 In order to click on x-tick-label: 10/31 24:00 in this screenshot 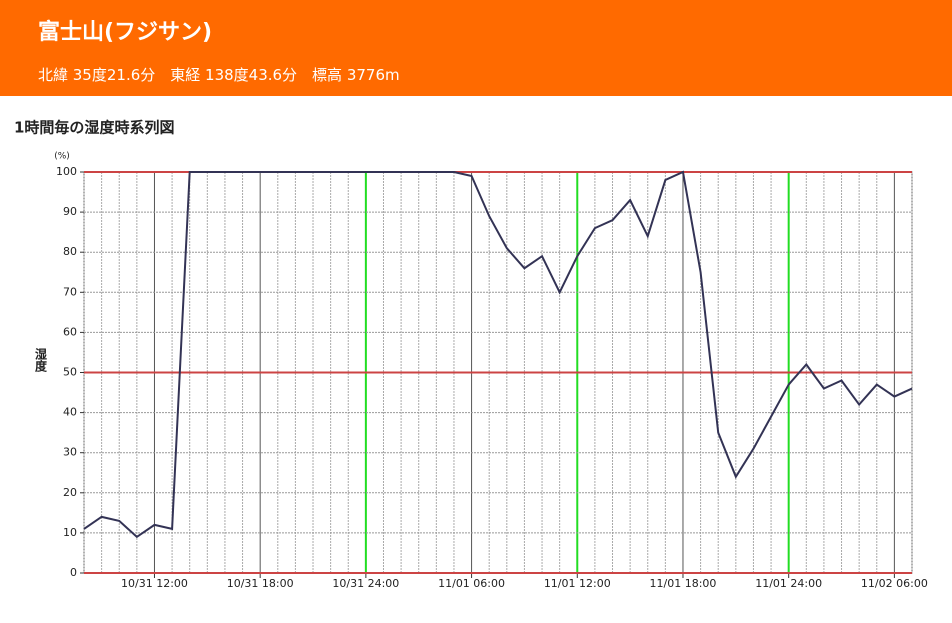, I will do `click(365, 583)`.